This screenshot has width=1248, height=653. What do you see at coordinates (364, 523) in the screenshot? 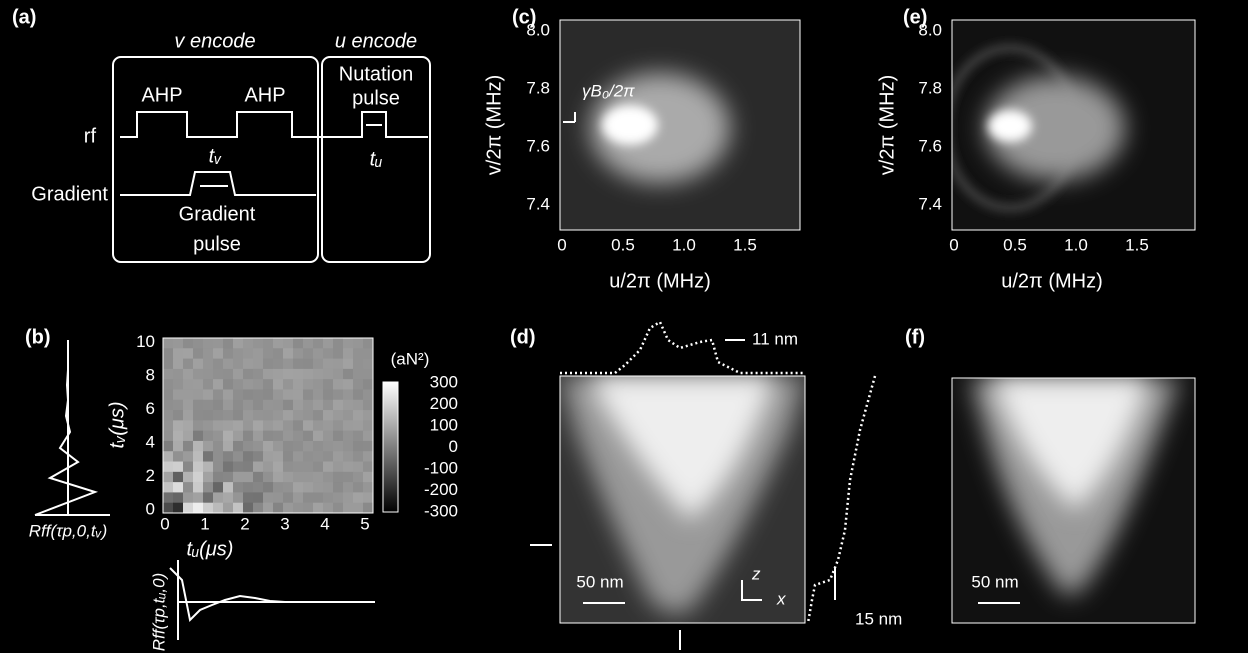
I see `x-tick-label: 5` at bounding box center [364, 523].